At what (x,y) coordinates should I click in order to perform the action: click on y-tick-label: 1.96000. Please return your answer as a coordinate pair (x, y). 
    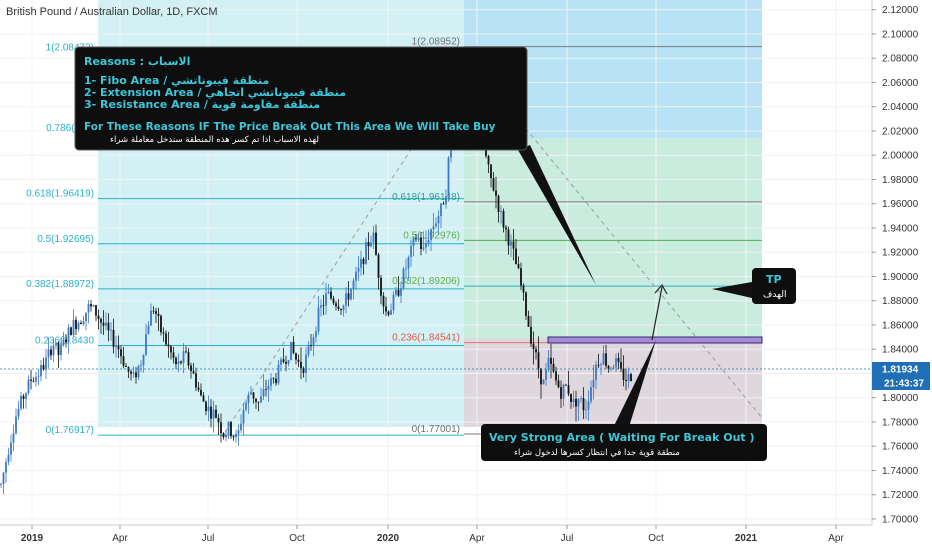
    Looking at the image, I should click on (900, 204).